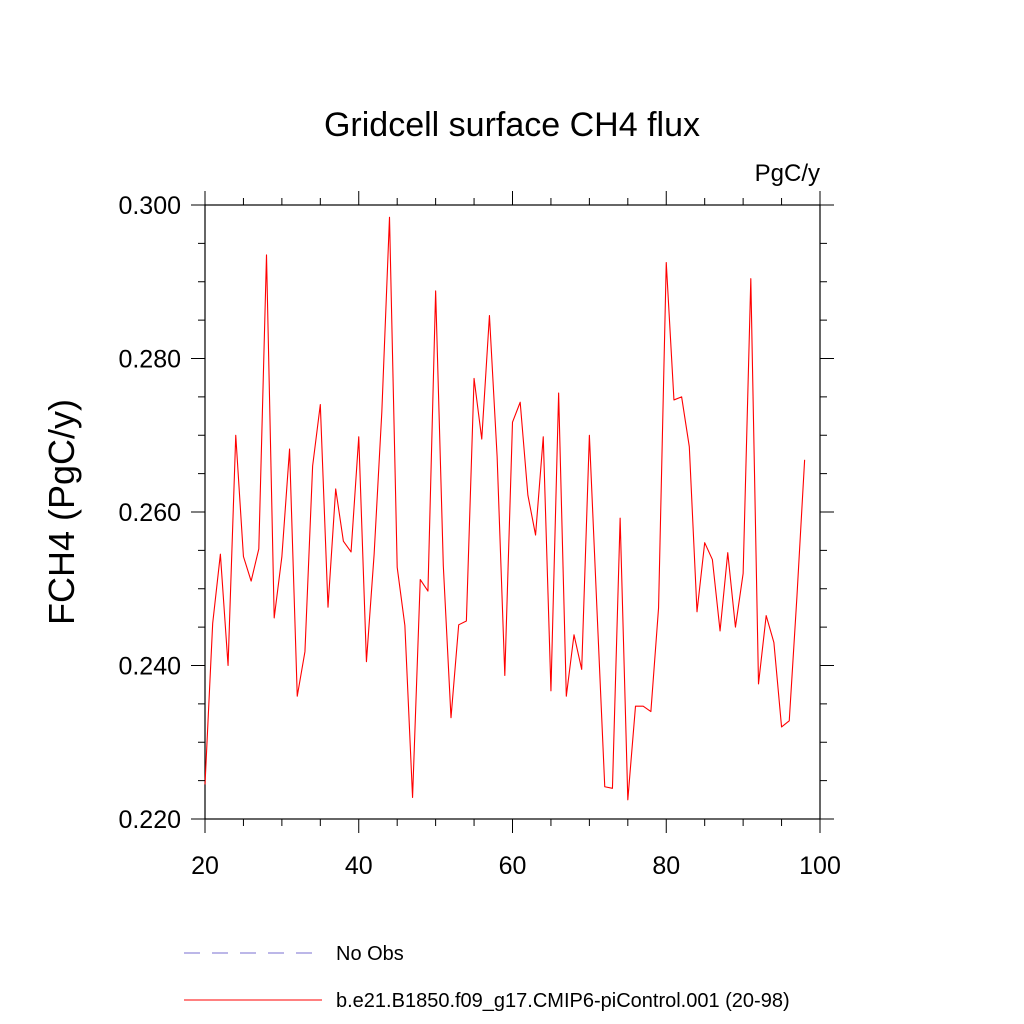 This screenshot has width=1024, height=1024. Describe the element at coordinates (61, 512) in the screenshot. I see `y-axis-label: FCH4 (PgC/y)` at that location.